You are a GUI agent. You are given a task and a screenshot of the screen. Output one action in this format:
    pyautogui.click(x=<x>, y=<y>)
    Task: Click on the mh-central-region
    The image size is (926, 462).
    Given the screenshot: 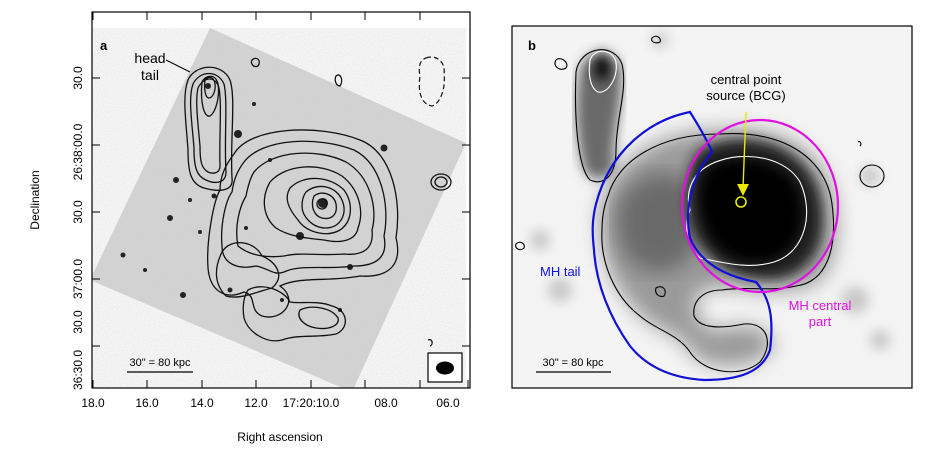 What is the action you would take?
    pyautogui.click(x=760, y=206)
    